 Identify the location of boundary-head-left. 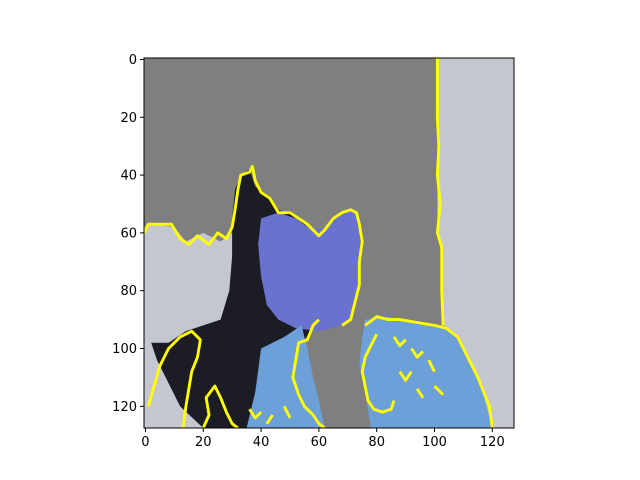
(254, 245).